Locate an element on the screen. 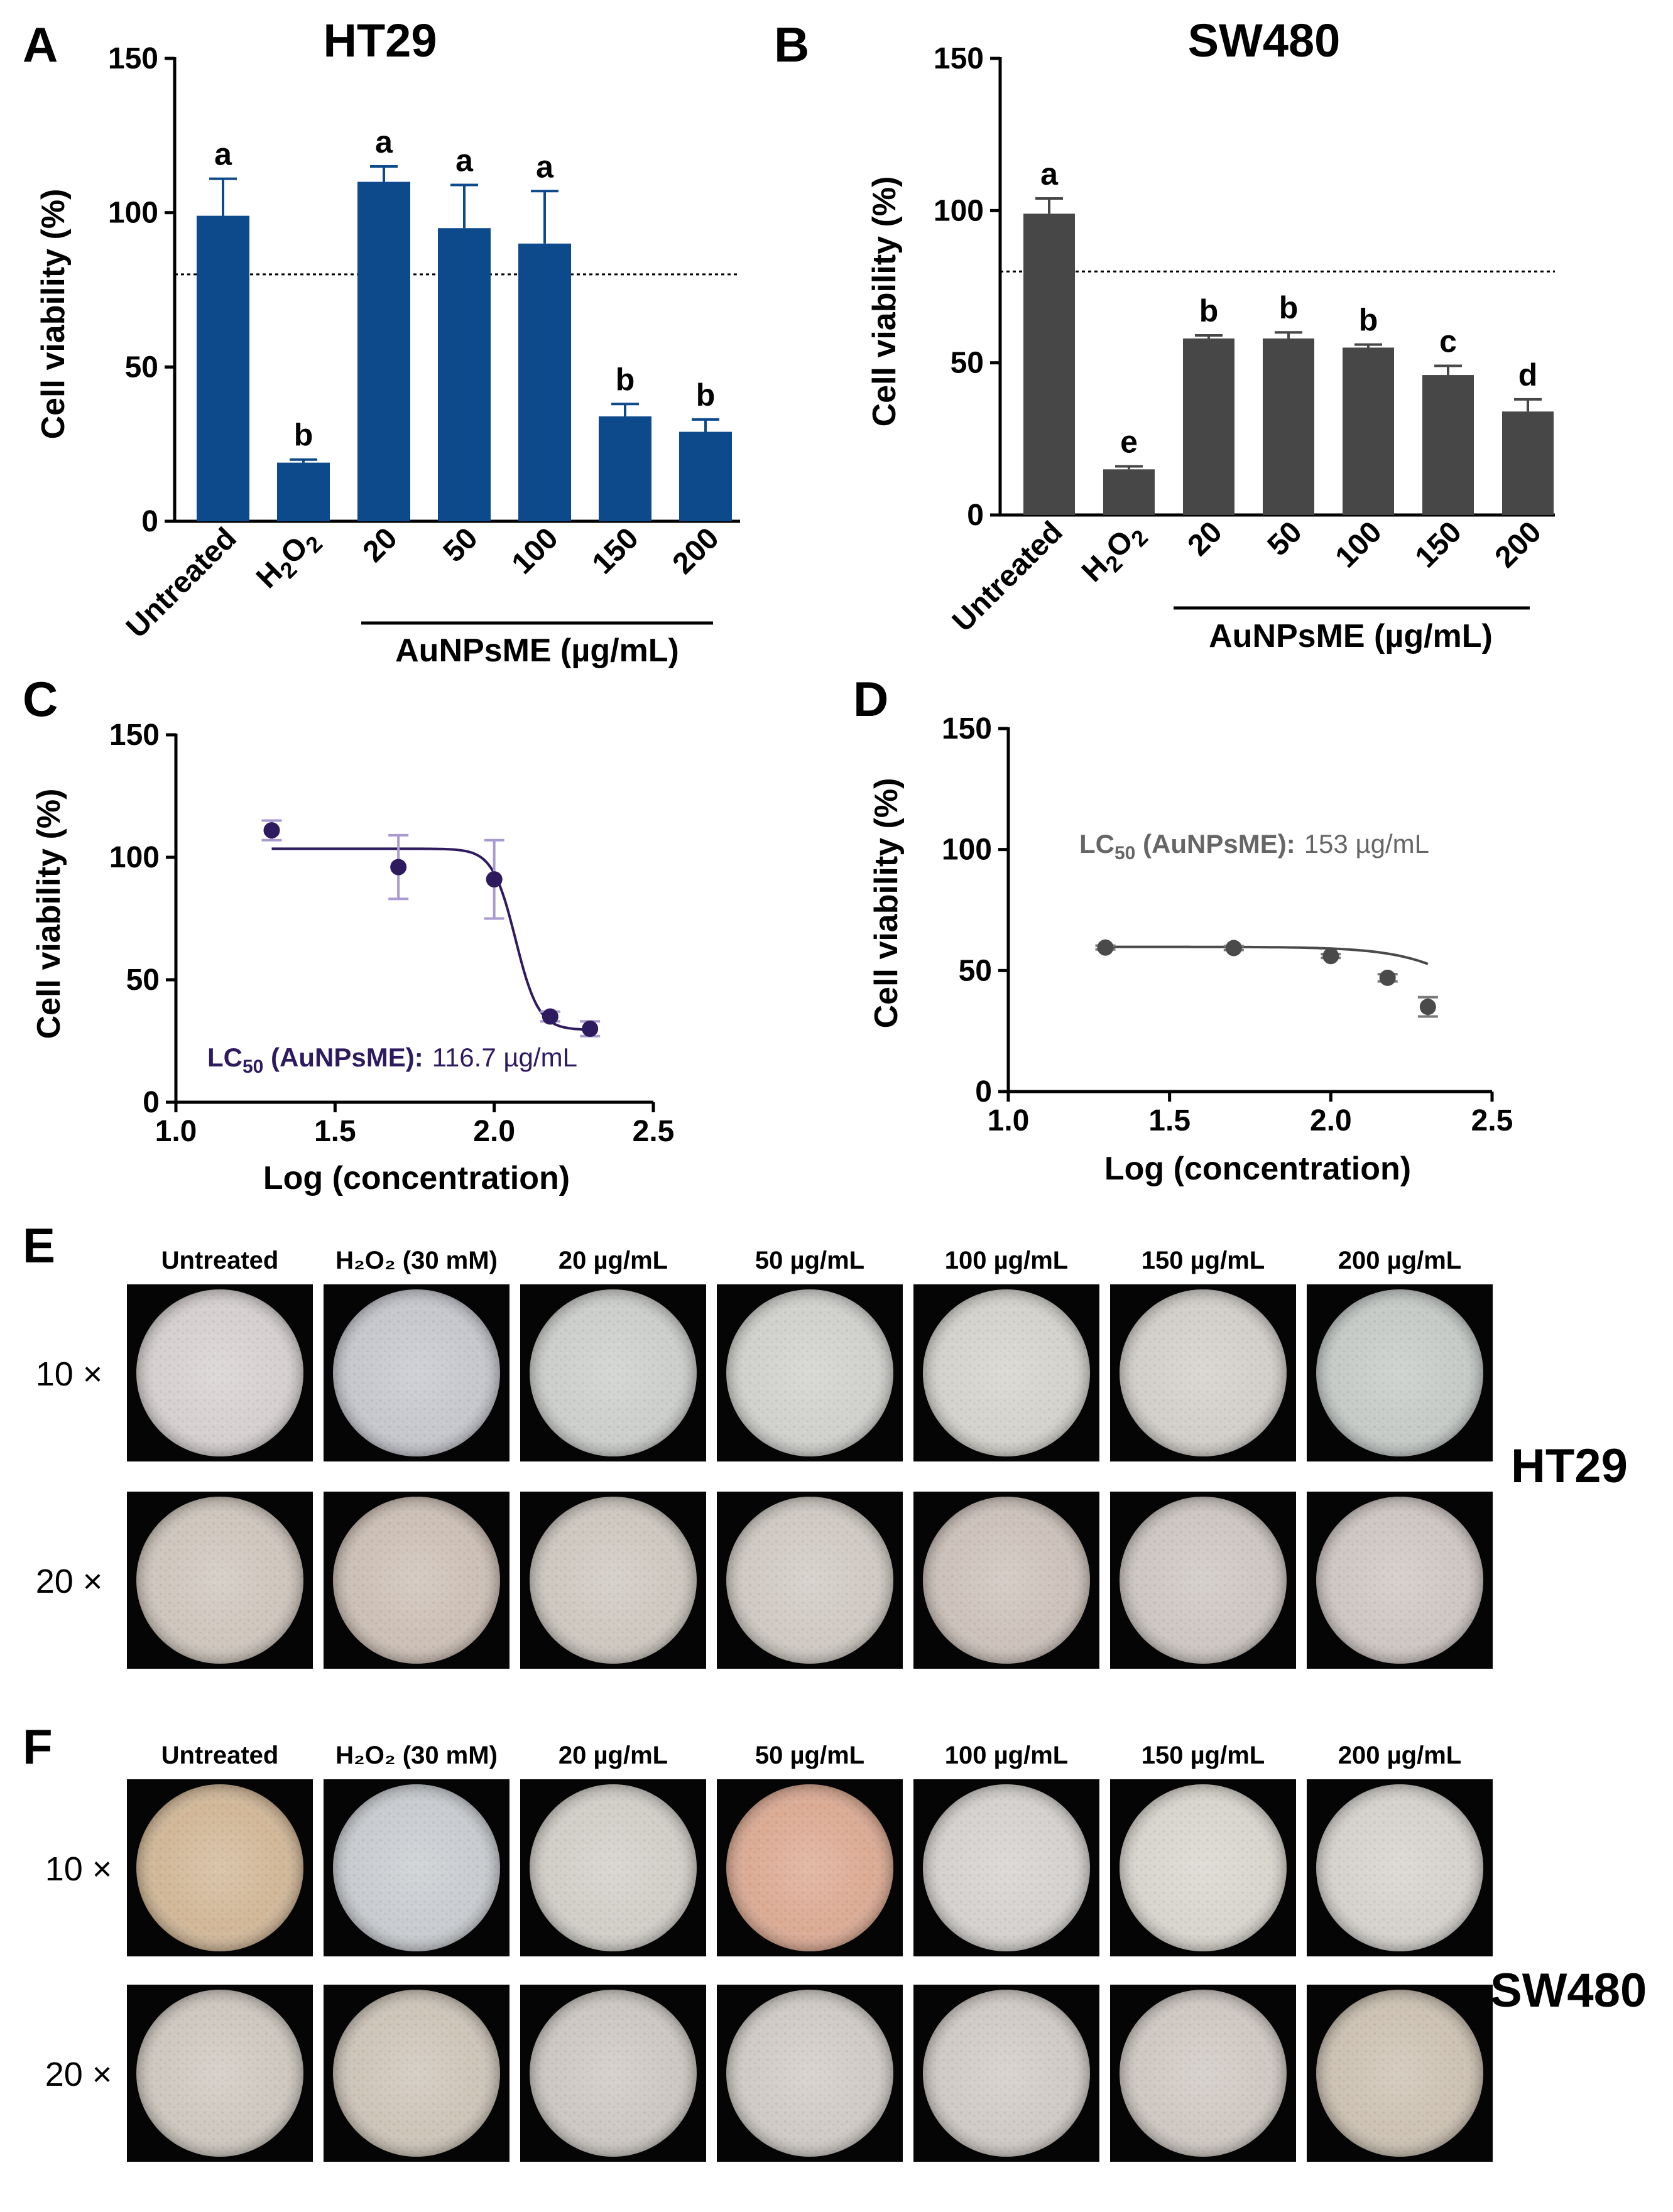 The width and height of the screenshot is (1673, 2212). chart-b-ytick-label: 100 is located at coordinates (959, 211).